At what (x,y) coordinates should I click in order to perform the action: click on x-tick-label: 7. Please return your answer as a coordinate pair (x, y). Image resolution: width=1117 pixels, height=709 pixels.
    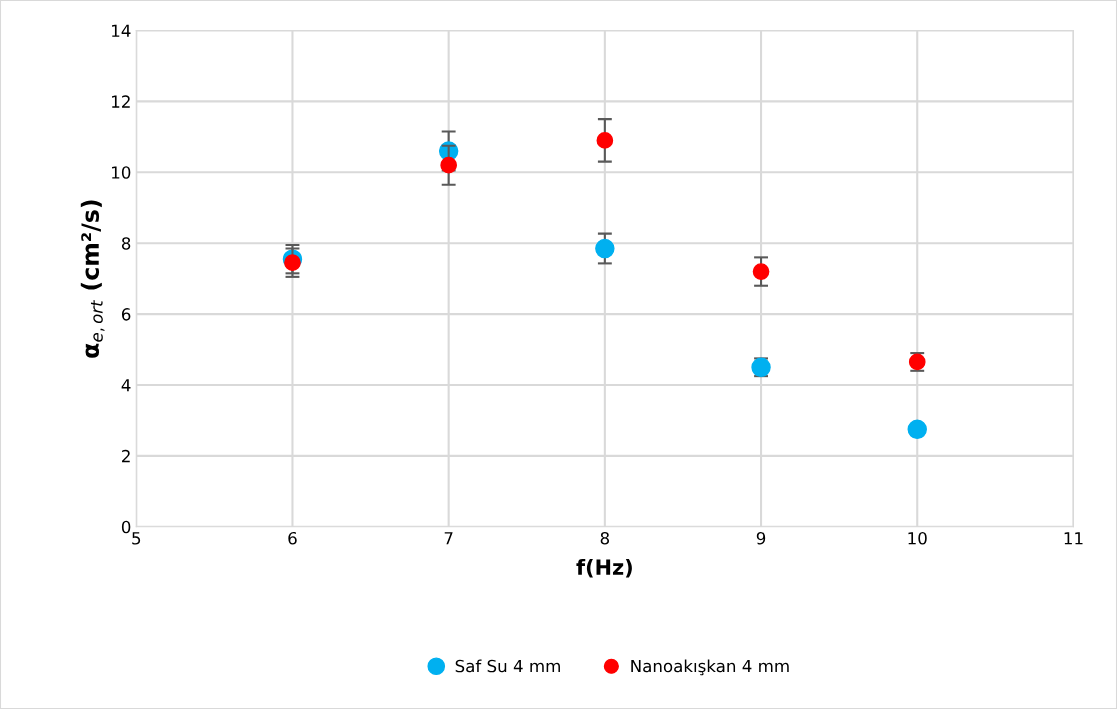
    Looking at the image, I should click on (448, 538).